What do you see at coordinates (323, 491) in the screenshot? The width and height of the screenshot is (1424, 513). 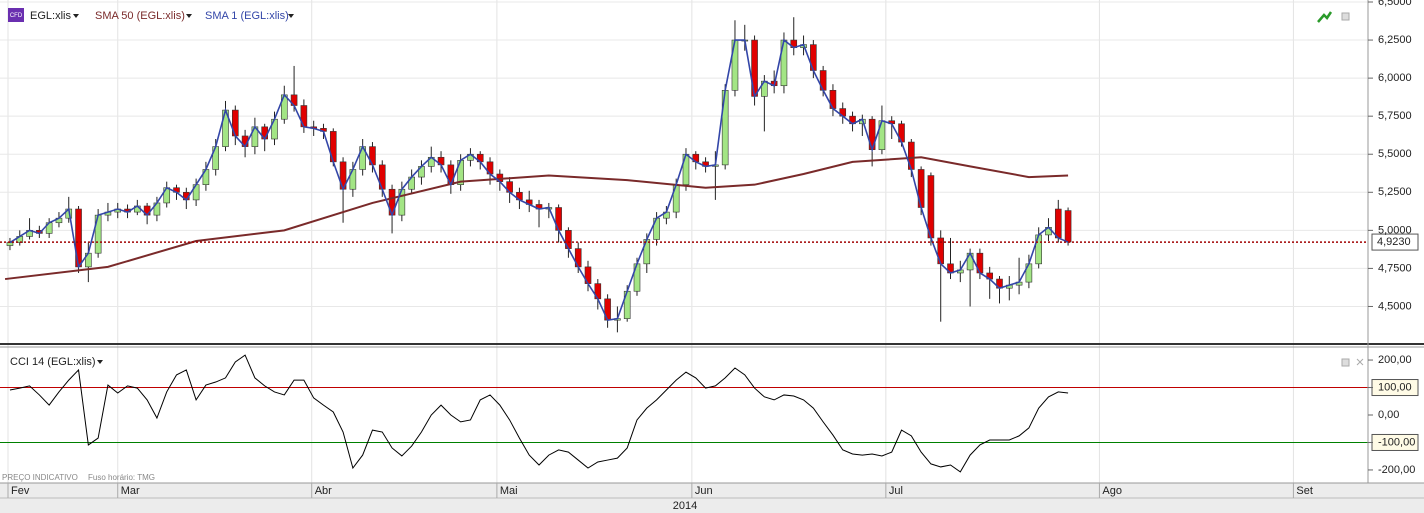 I see `x-tick-label: Abr` at bounding box center [323, 491].